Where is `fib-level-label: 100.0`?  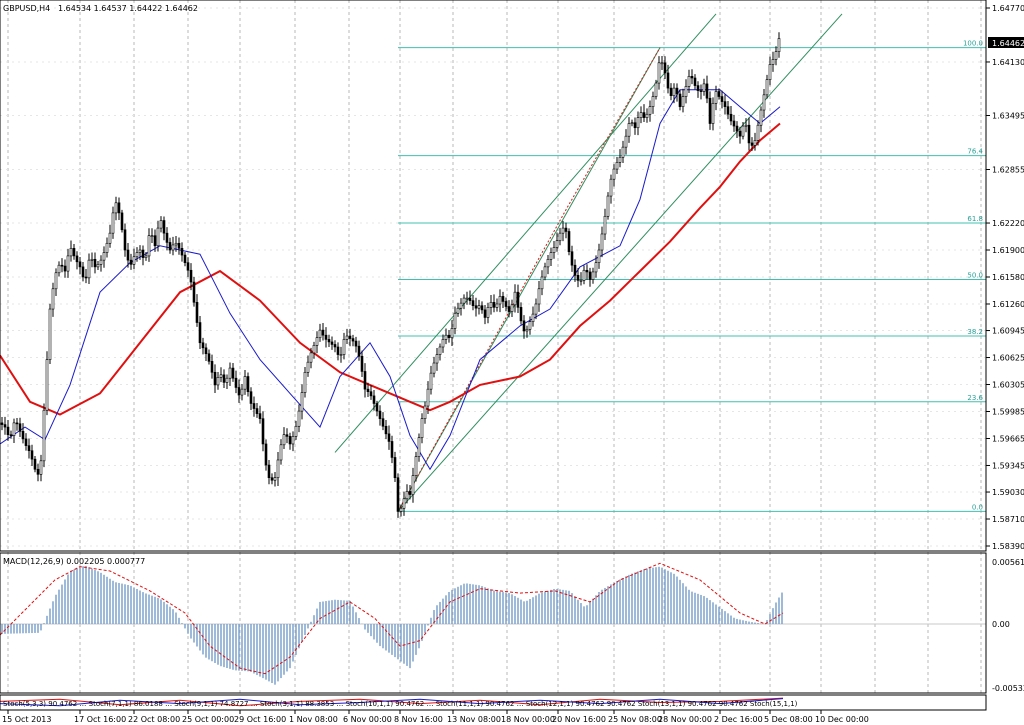 fib-level-label: 100.0 is located at coordinates (973, 44).